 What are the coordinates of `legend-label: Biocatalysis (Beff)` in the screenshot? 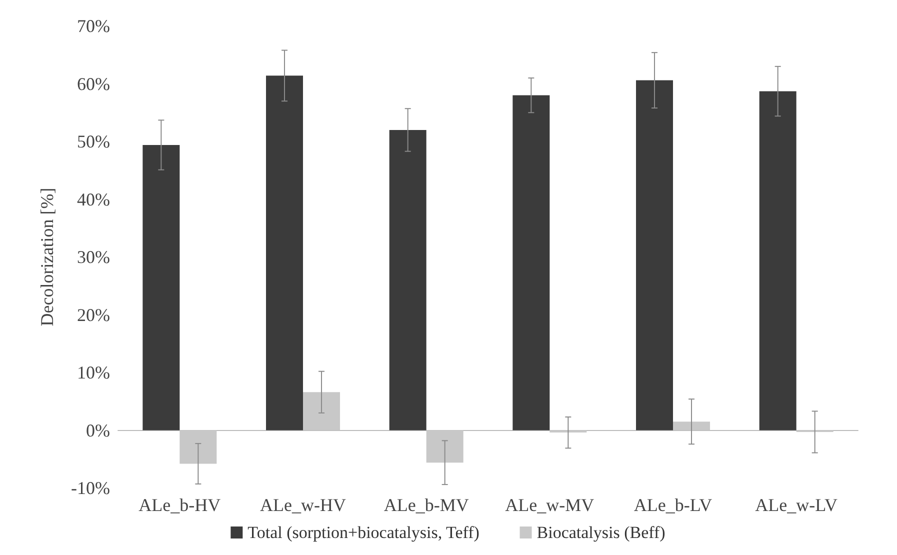 It's located at (601, 532).